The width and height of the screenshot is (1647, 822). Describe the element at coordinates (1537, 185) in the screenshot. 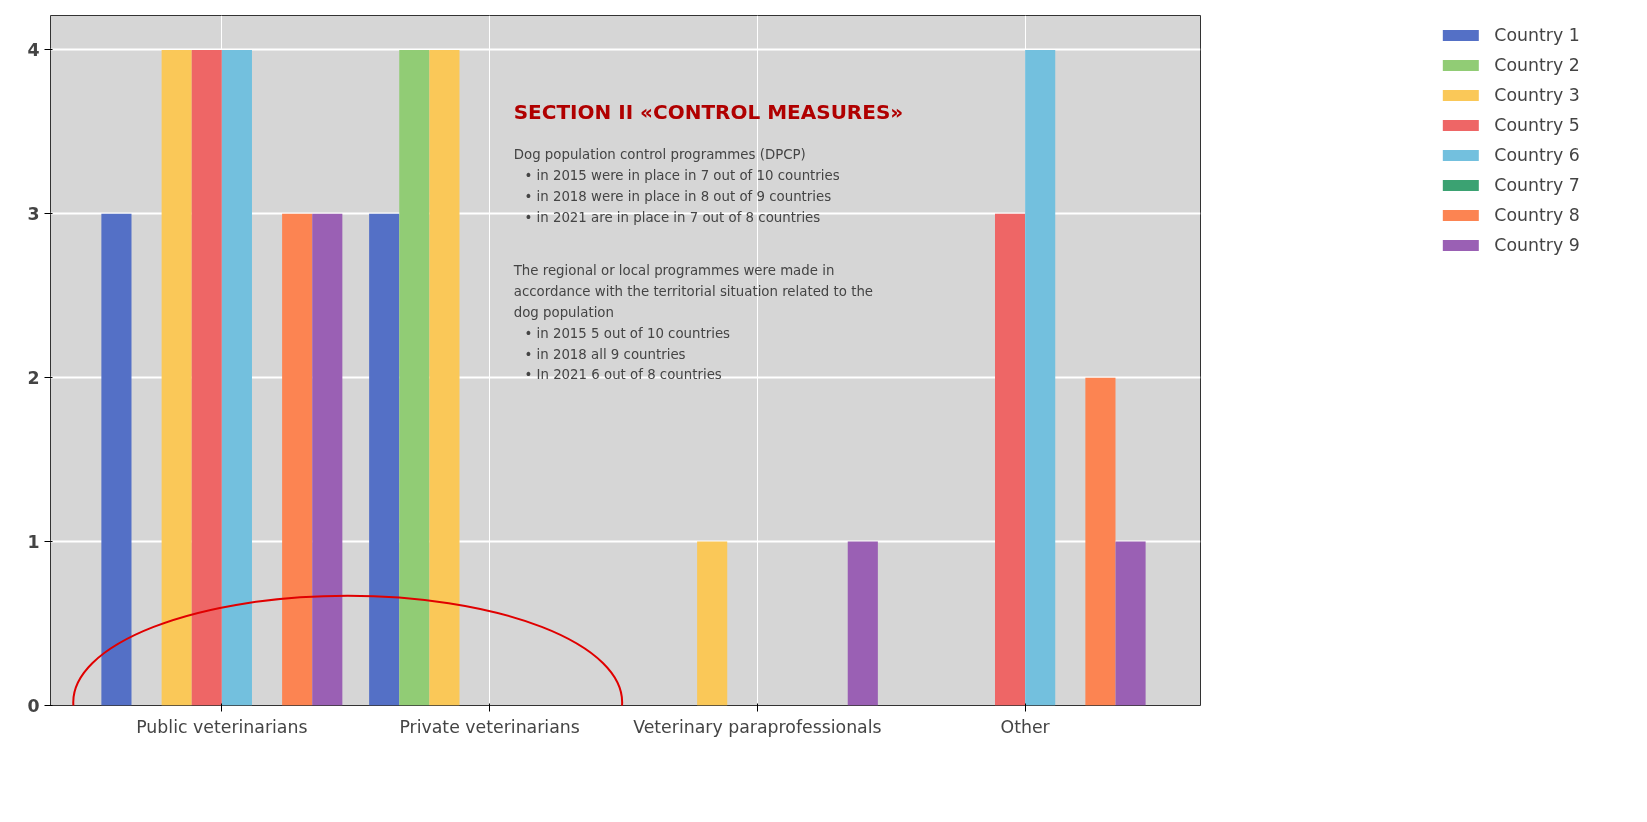

I see `legend-label: Country 7` at that location.